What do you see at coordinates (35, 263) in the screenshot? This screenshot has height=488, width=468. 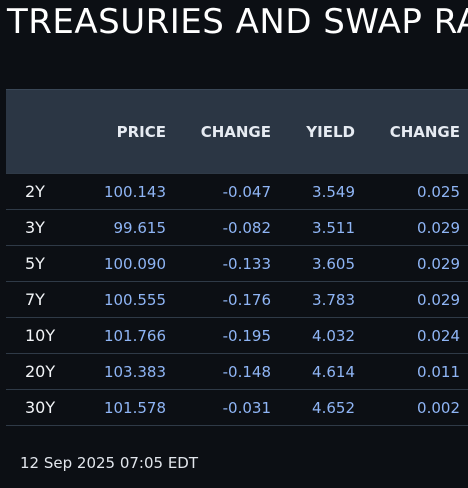 I see `term-cell: 5Y` at bounding box center [35, 263].